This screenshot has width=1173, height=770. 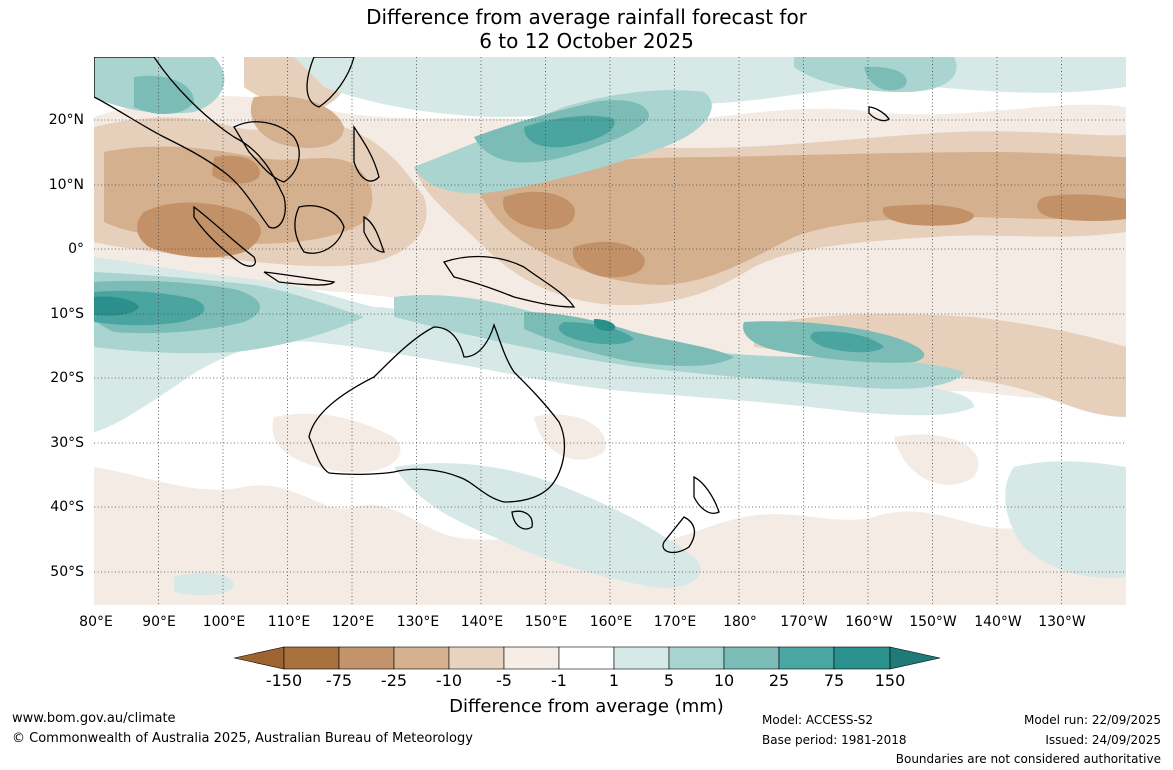 I want to click on indochina-coastline, so click(x=266, y=152).